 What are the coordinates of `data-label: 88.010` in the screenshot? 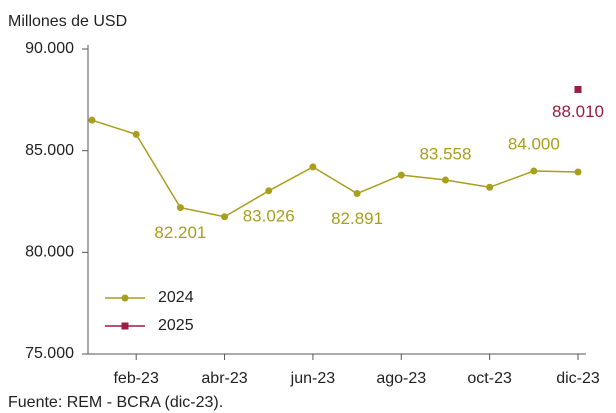 It's located at (578, 111).